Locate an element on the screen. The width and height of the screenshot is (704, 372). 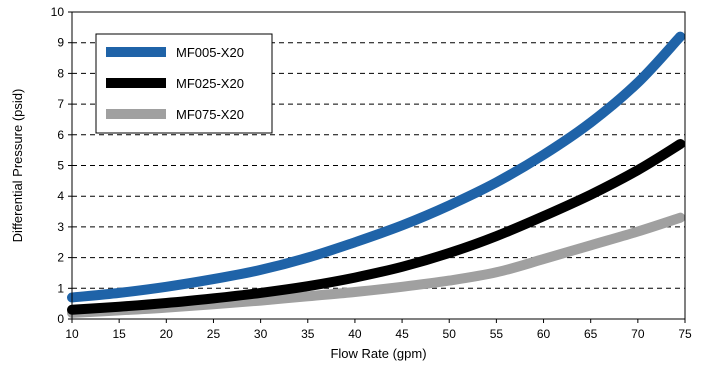
x-tick-label: 65 is located at coordinates (591, 334).